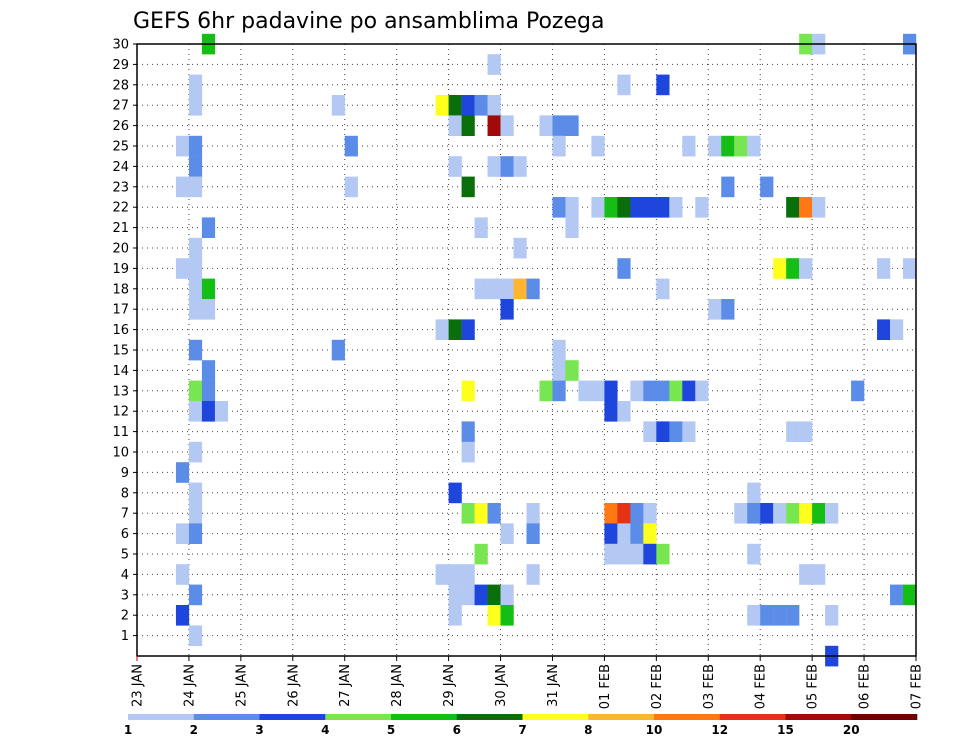  What do you see at coordinates (120, 330) in the screenshot?
I see `y-tick-label: 16` at bounding box center [120, 330].